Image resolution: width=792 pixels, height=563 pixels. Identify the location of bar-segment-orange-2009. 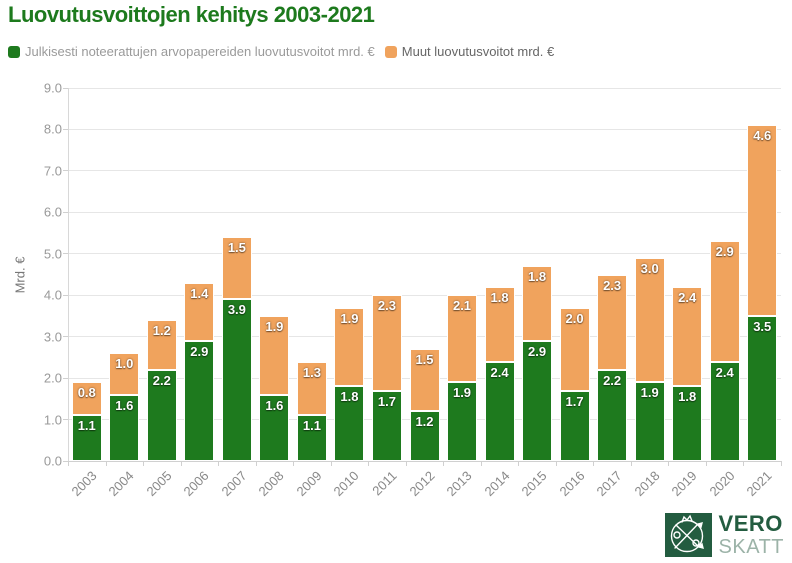
(311, 388).